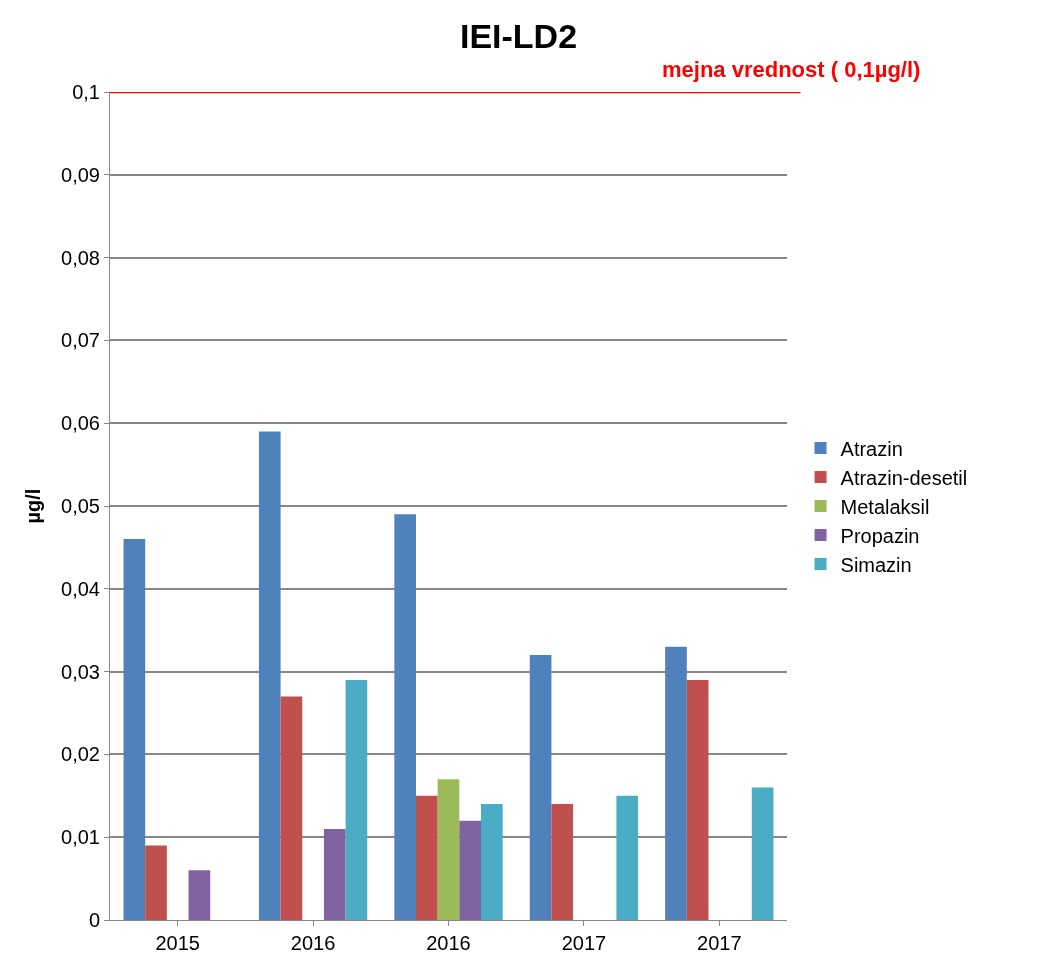 This screenshot has width=1037, height=970. I want to click on legend-label: Propazin, so click(880, 535).